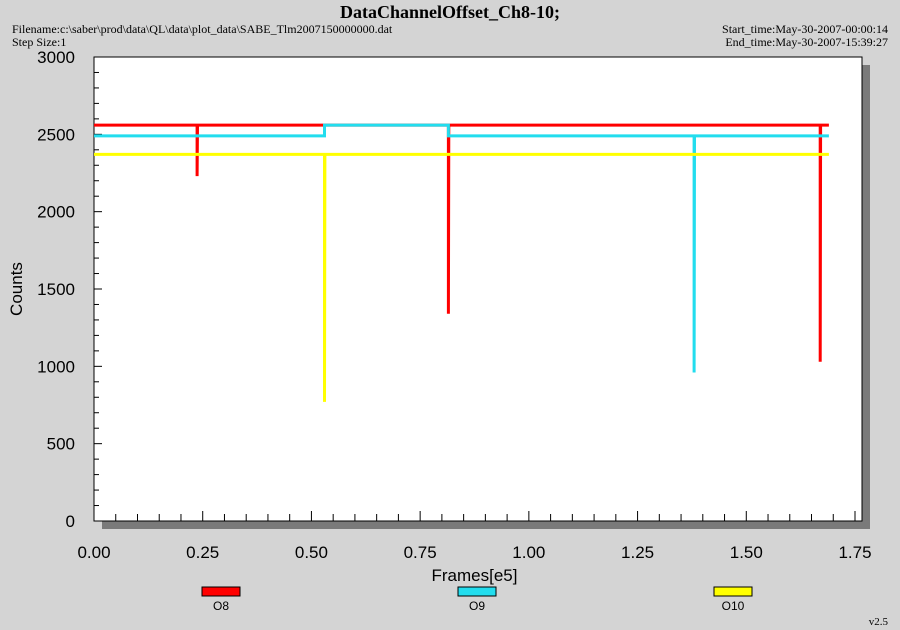  Describe the element at coordinates (70, 521) in the screenshot. I see `y-tick-label: 0` at that location.